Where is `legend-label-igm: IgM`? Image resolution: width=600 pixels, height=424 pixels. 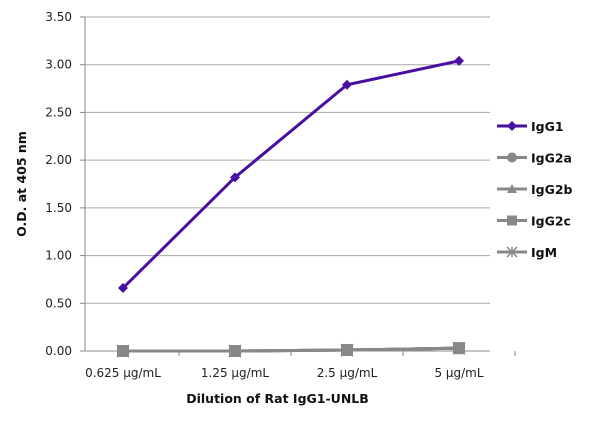 legend-label-igm: IgM is located at coordinates (544, 252).